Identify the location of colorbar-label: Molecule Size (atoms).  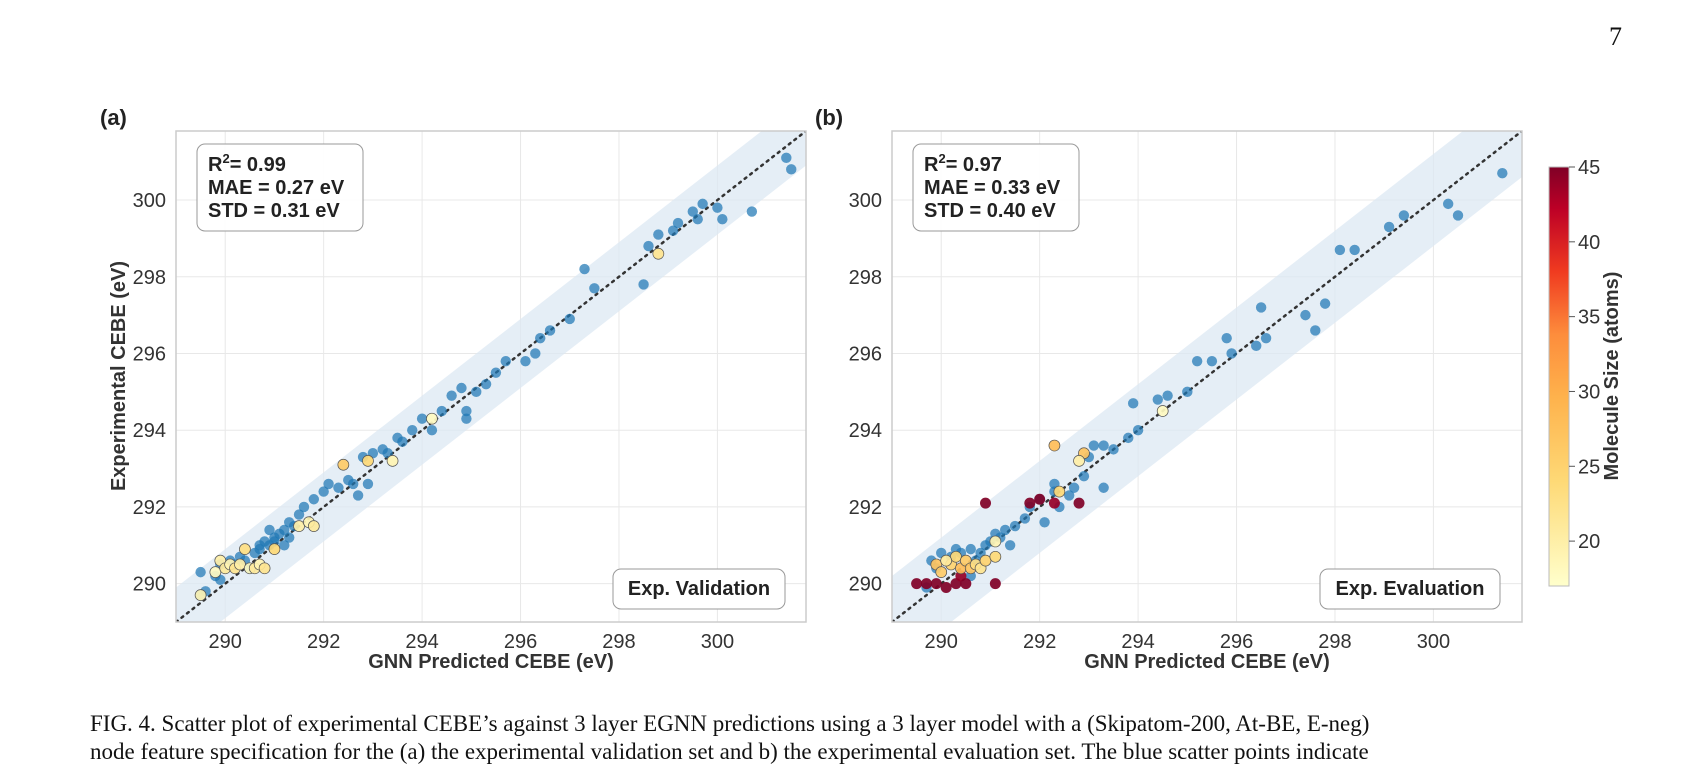
(1612, 376).